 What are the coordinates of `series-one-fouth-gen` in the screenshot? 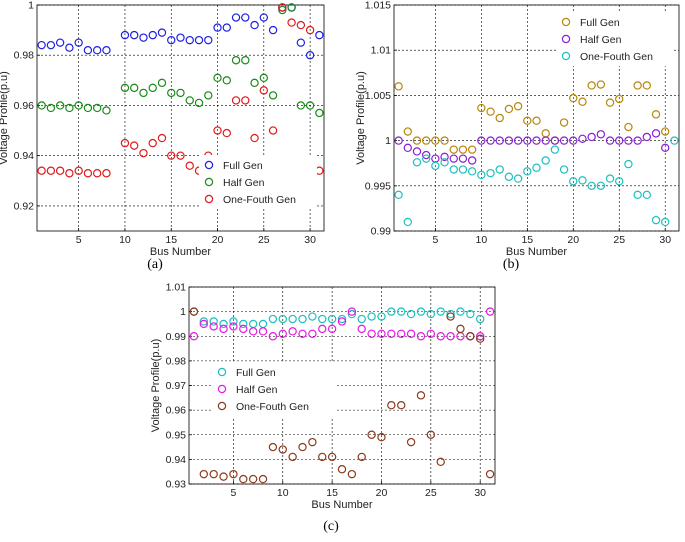 It's located at (536, 181).